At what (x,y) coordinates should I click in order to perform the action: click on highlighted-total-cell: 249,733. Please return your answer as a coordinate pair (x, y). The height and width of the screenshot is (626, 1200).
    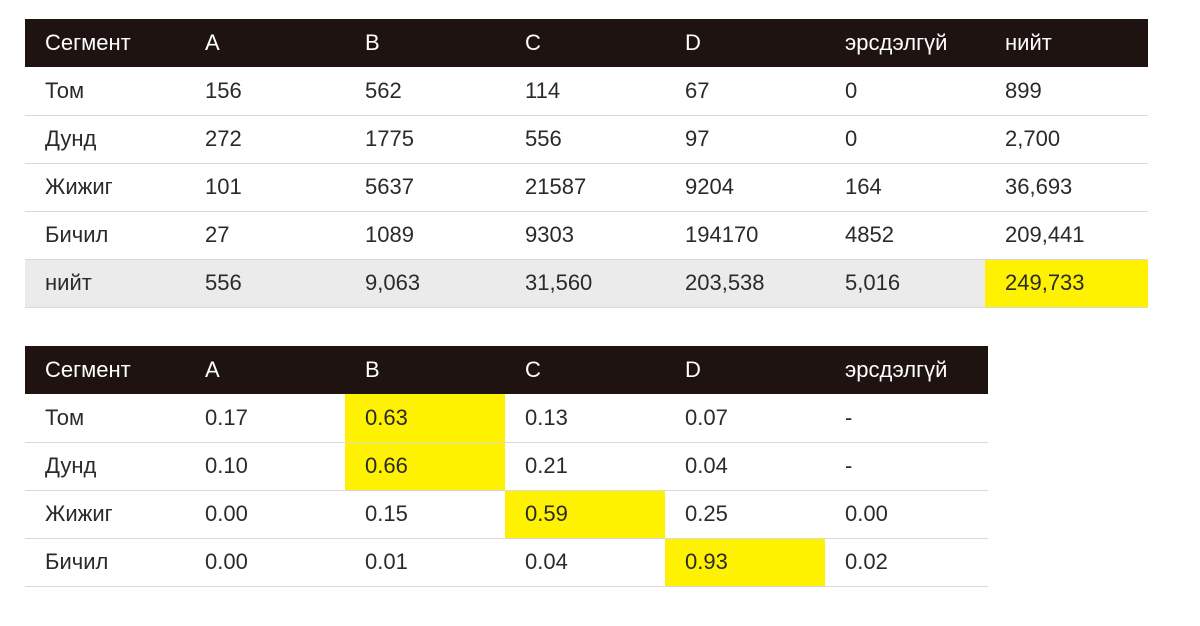
    Looking at the image, I should click on (1066, 283).